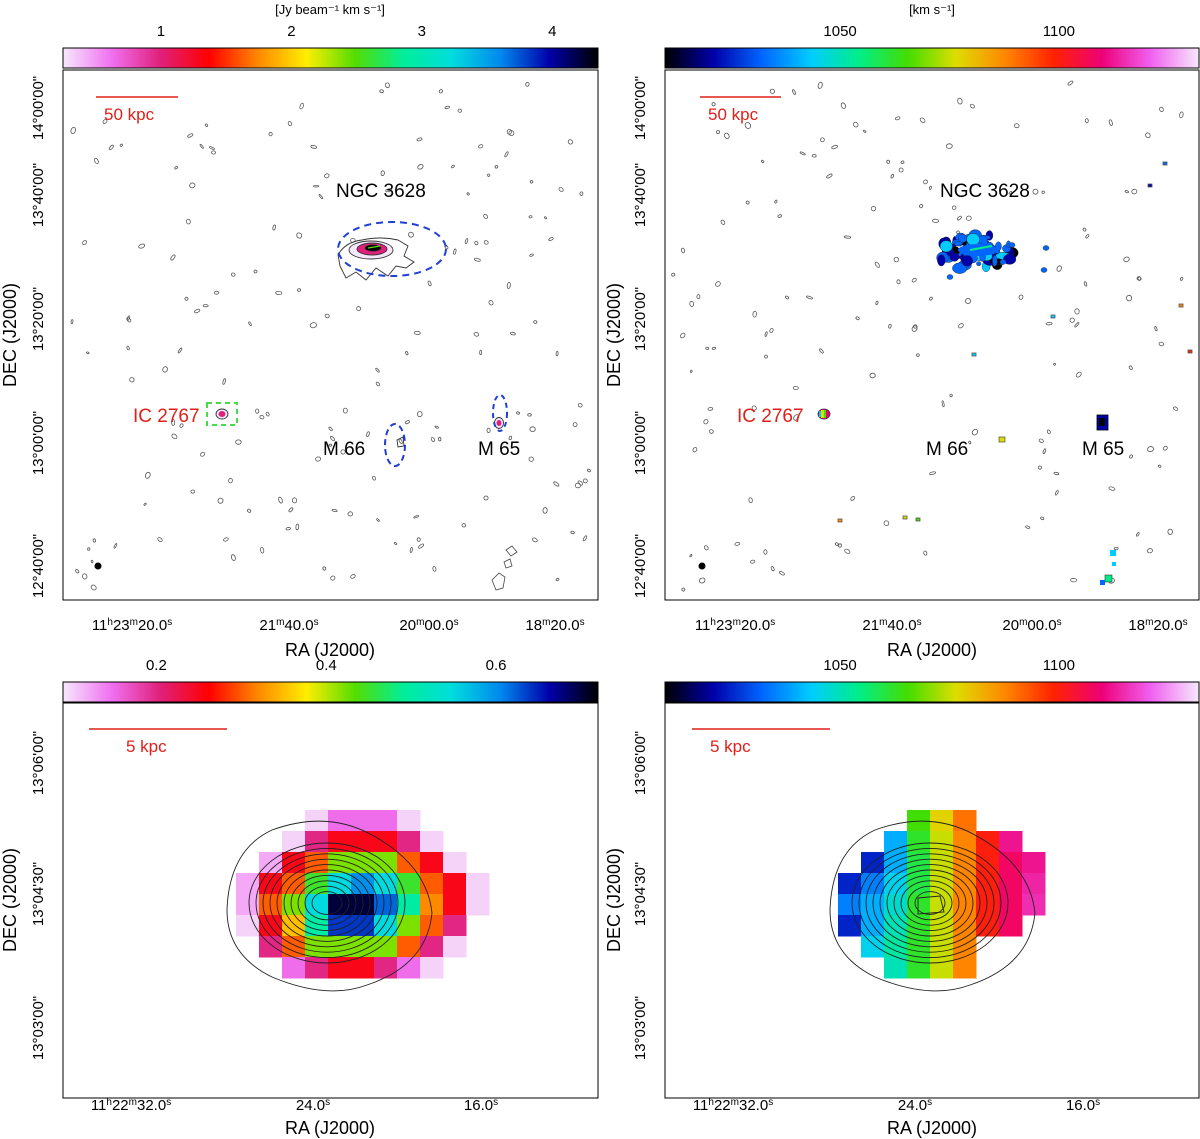  I want to click on label-ngc3628: NGC 3628, so click(381, 191).